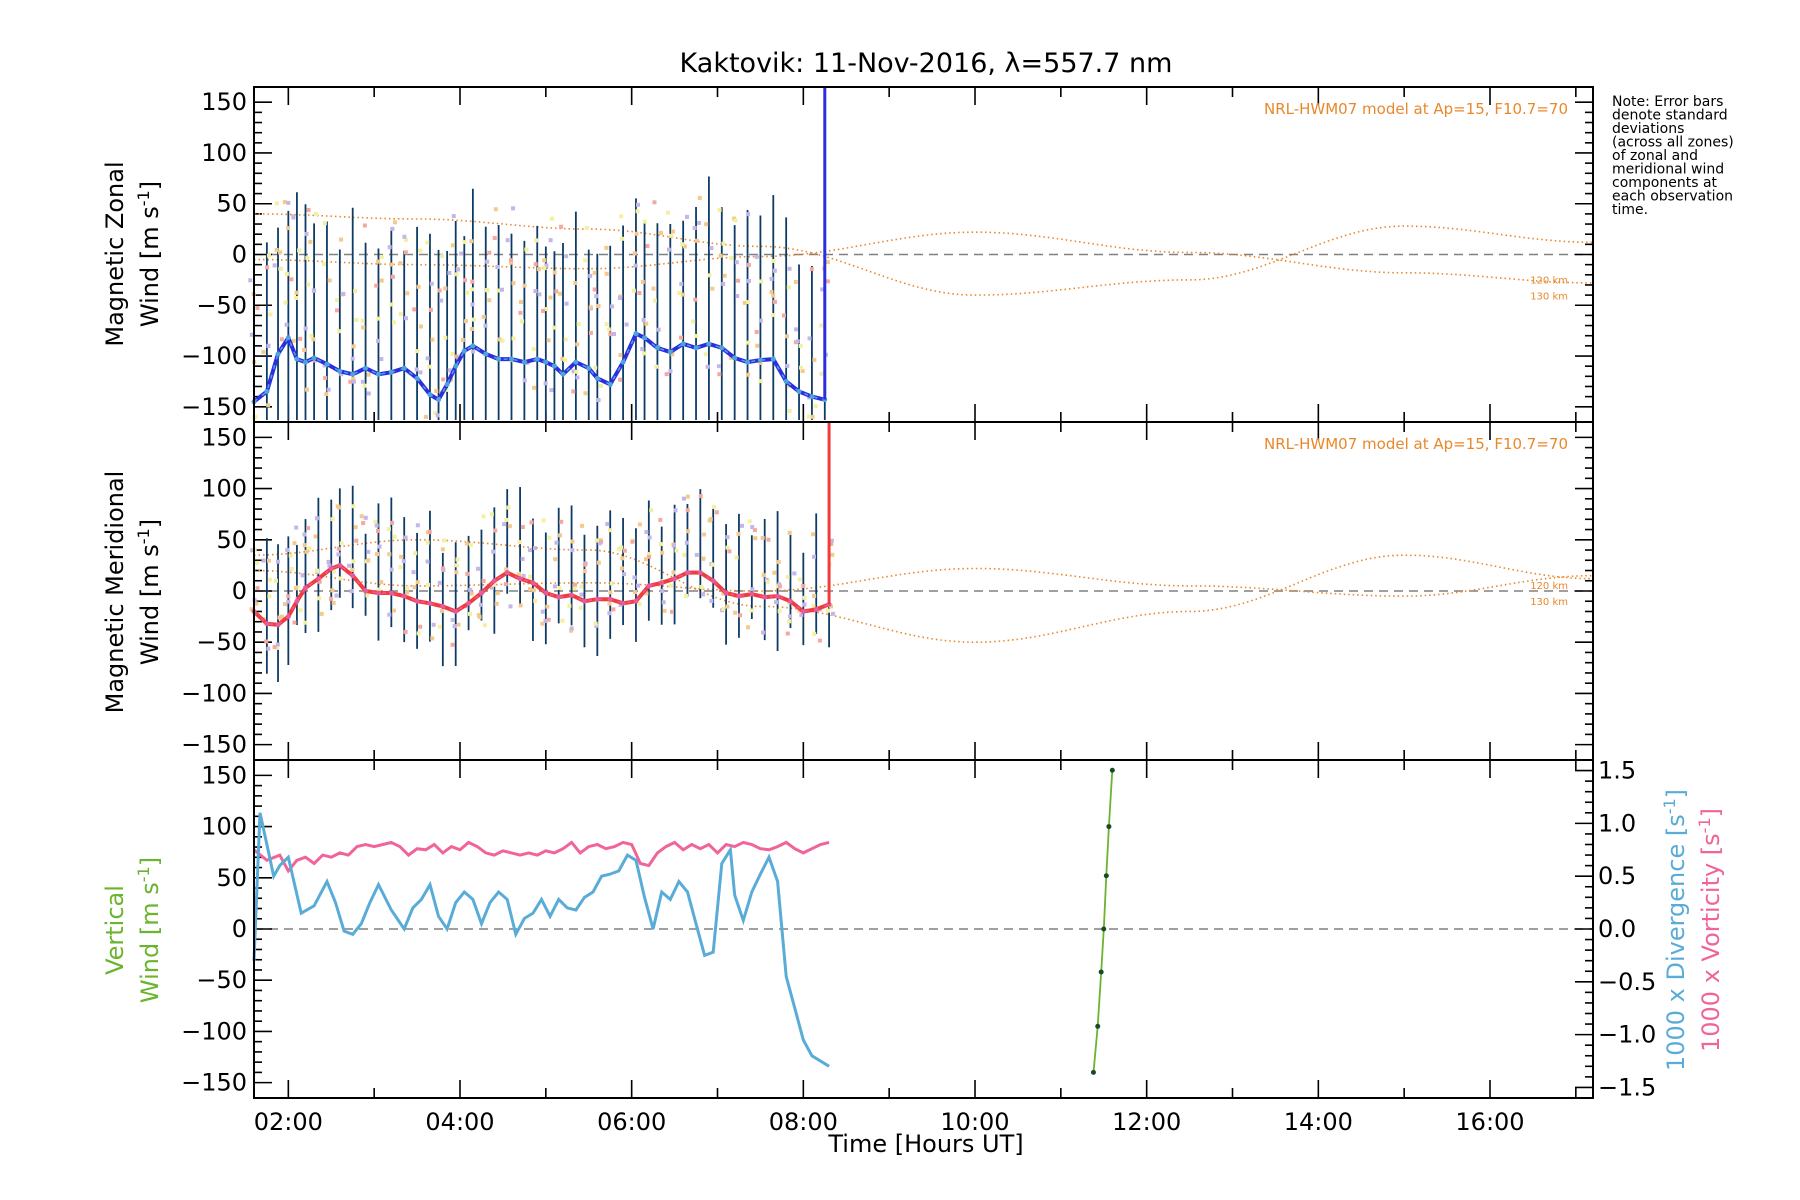 The image size is (1800, 1200). What do you see at coordinates (459, 1122) in the screenshot?
I see `x-tick-label: 04:00` at bounding box center [459, 1122].